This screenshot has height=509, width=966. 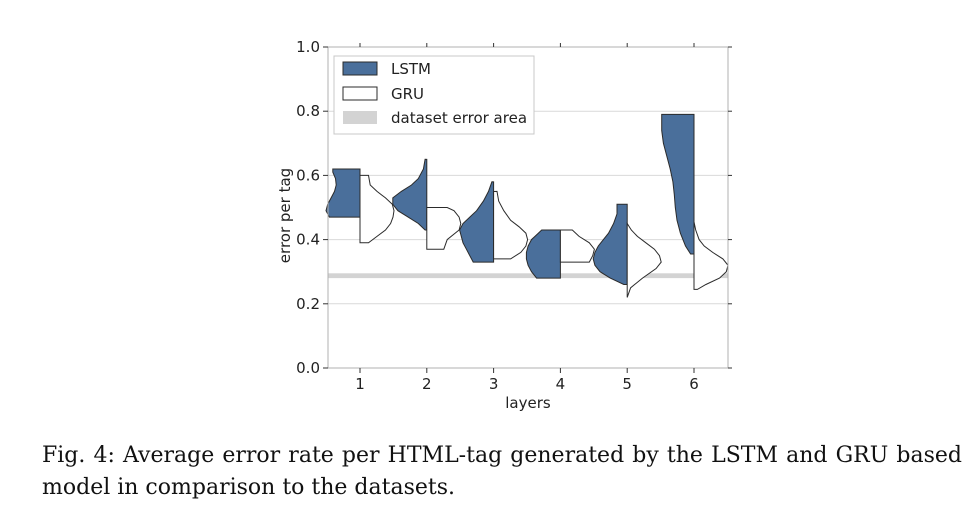 I want to click on x-tick-label: 3, so click(x=494, y=384).